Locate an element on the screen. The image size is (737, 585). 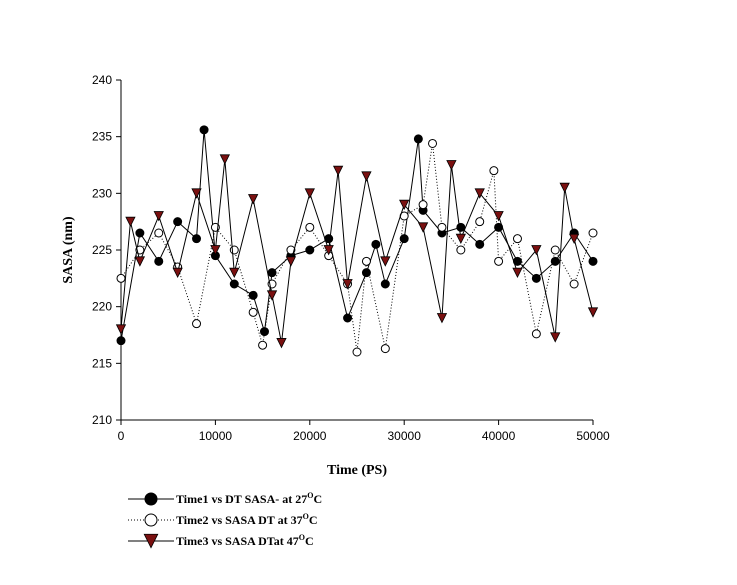
legend-item: Time1 vs DT SASA- at 27OC is located at coordinates (225, 498).